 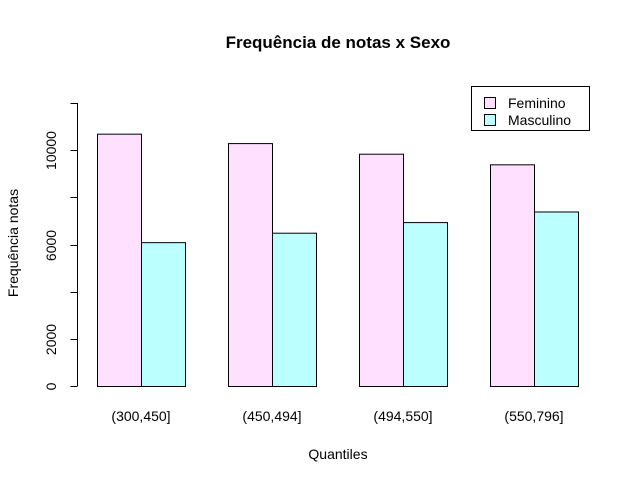 I want to click on legend-label-masculino: Masculino, so click(x=539, y=120).